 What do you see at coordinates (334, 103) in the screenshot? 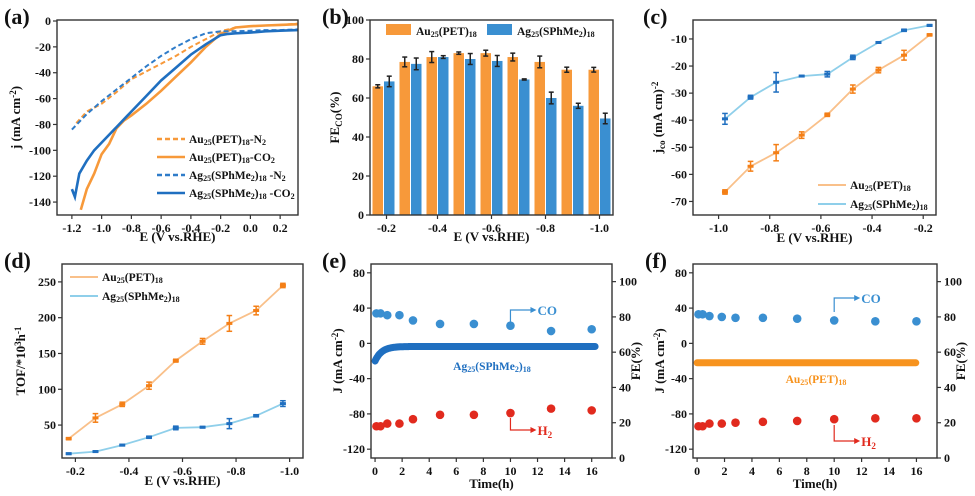
I see `text-span: (%)` at bounding box center [334, 103].